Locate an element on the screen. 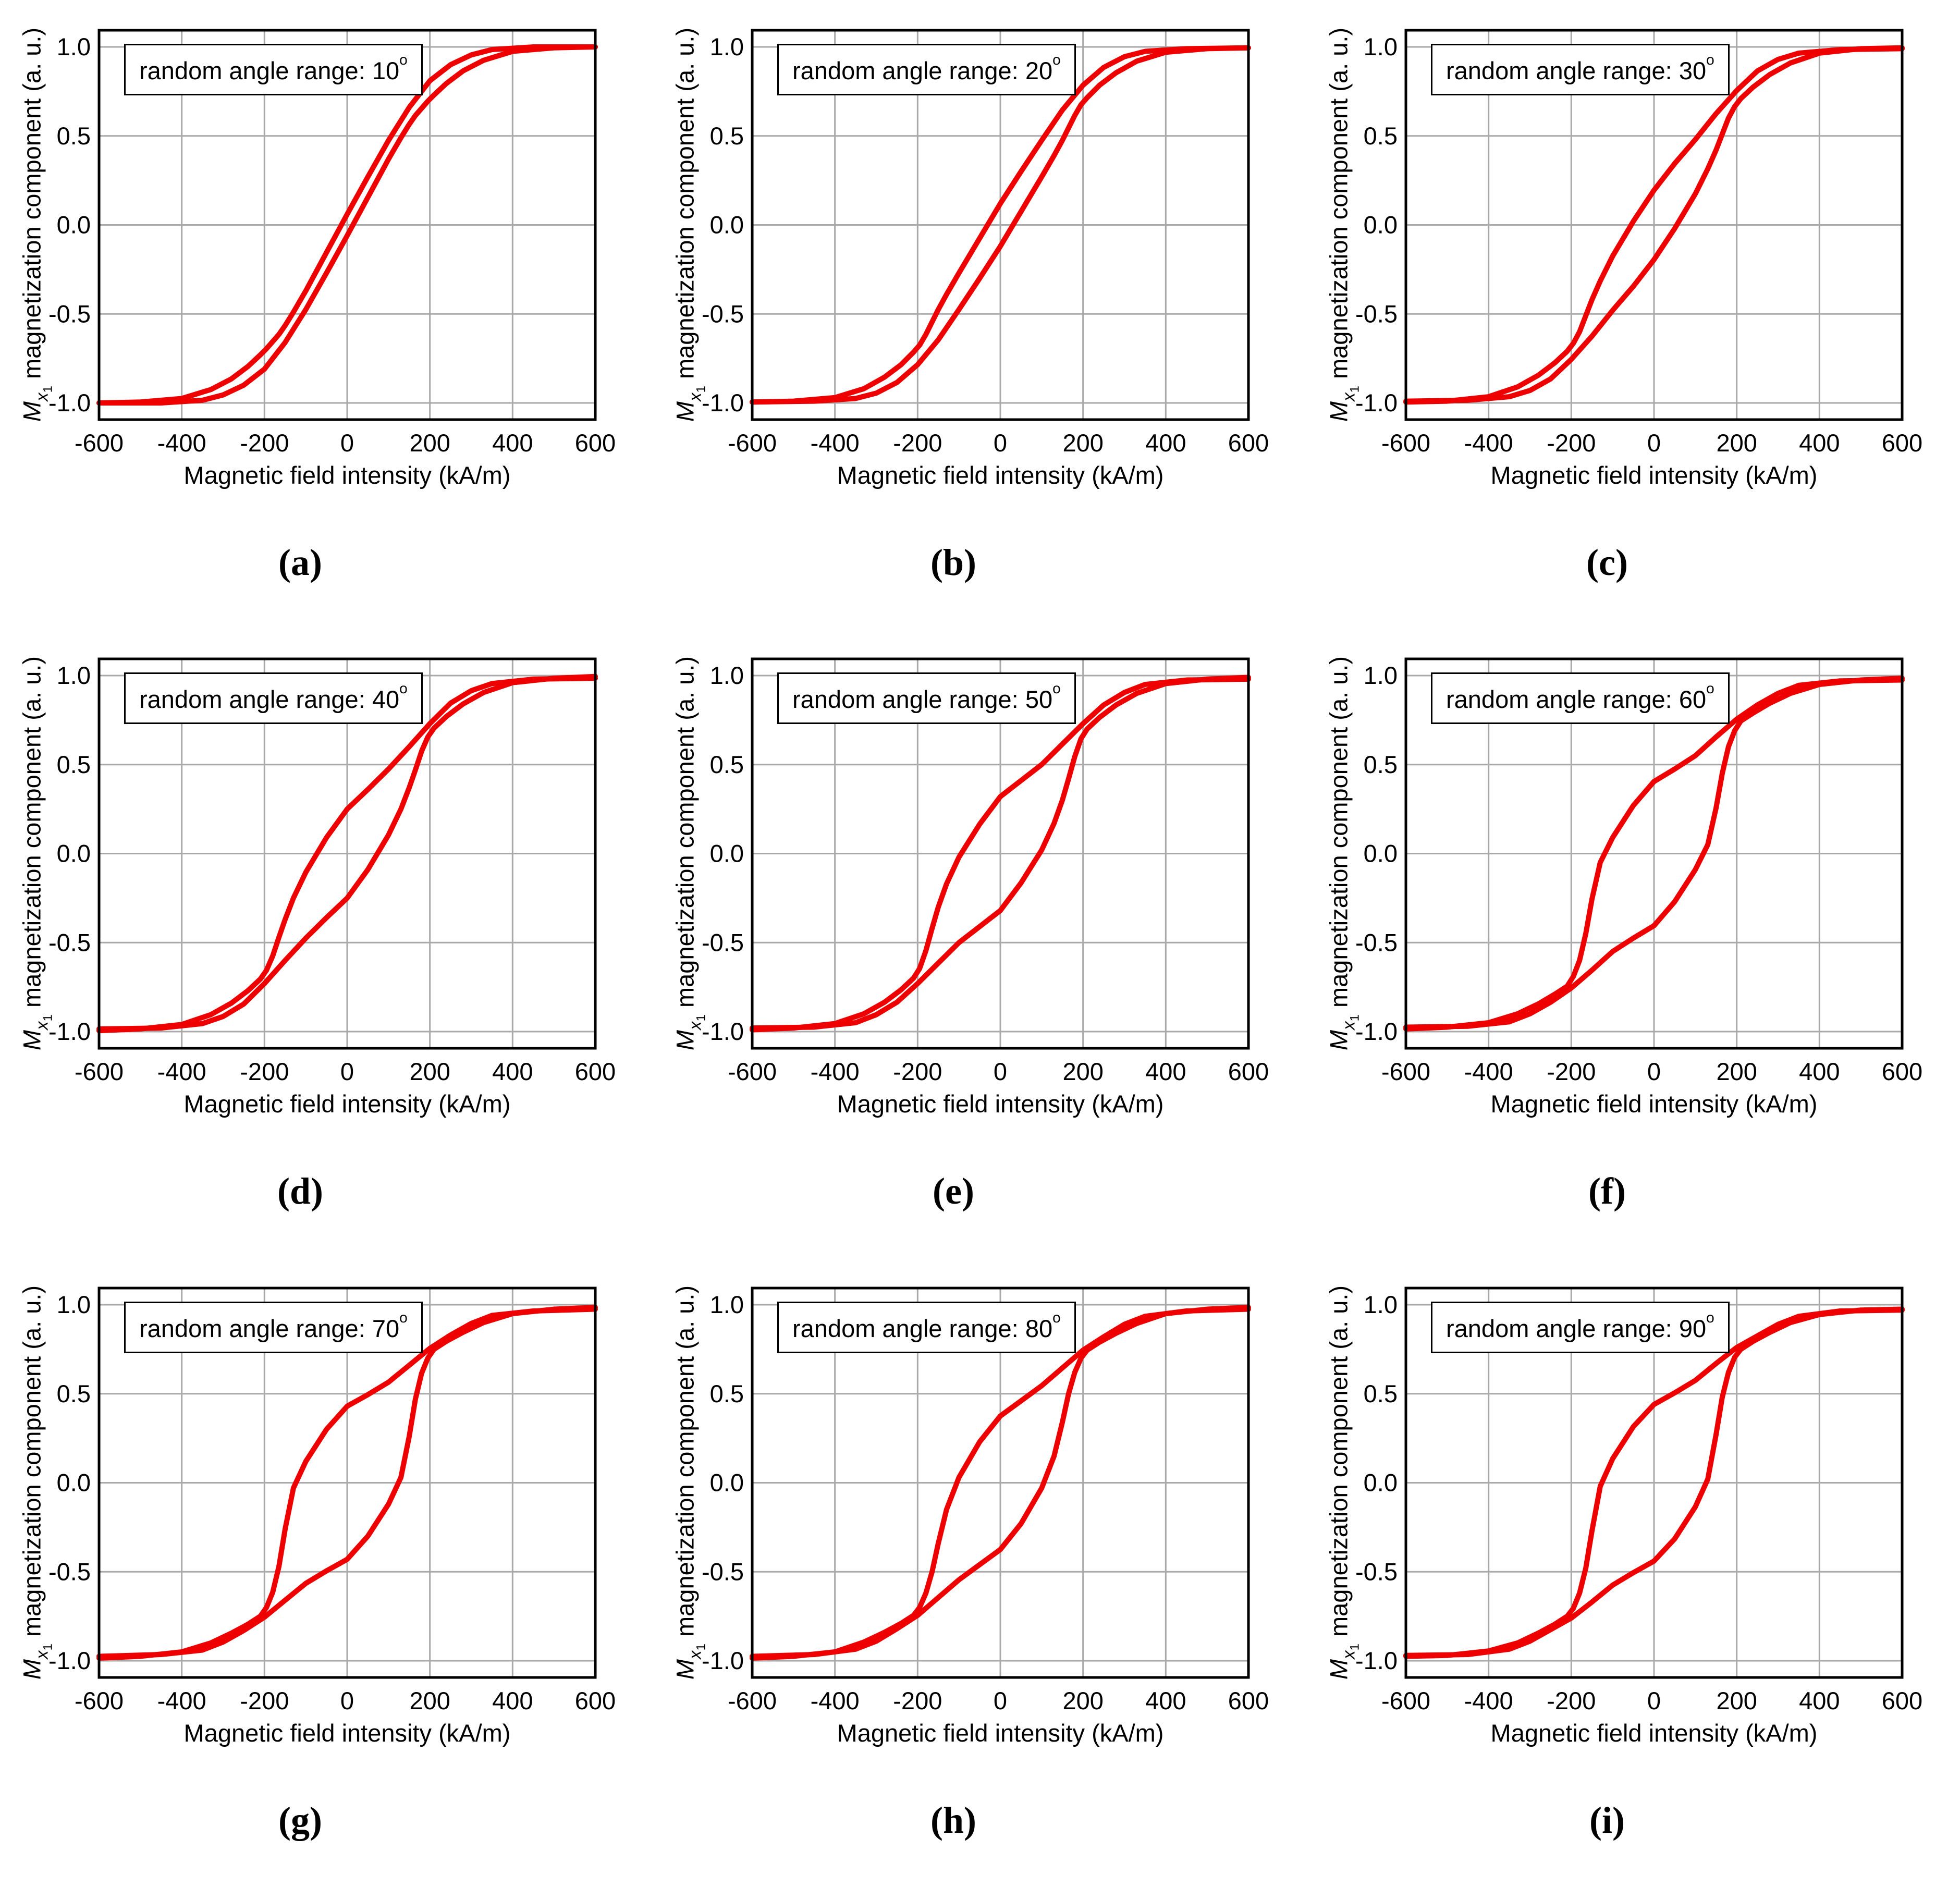 The height and width of the screenshot is (1887, 1960). x-tick-label: -200 is located at coordinates (264, 1071).